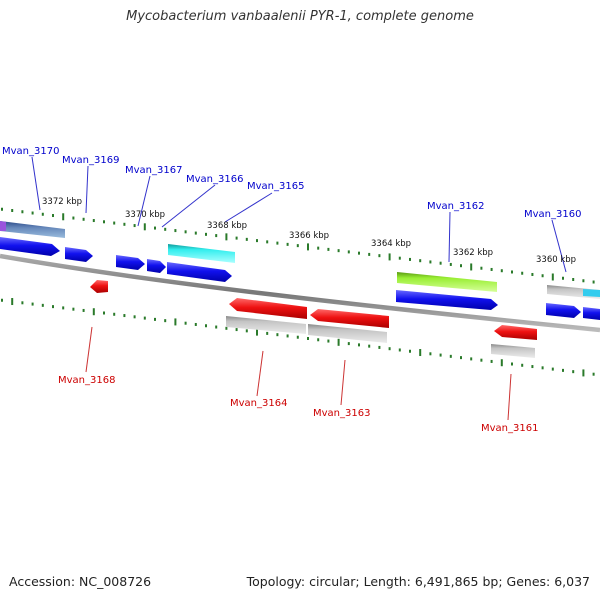 This screenshot has height=600, width=600. What do you see at coordinates (86, 380) in the screenshot?
I see `gene-label-reverse: Mvan_3168` at bounding box center [86, 380].